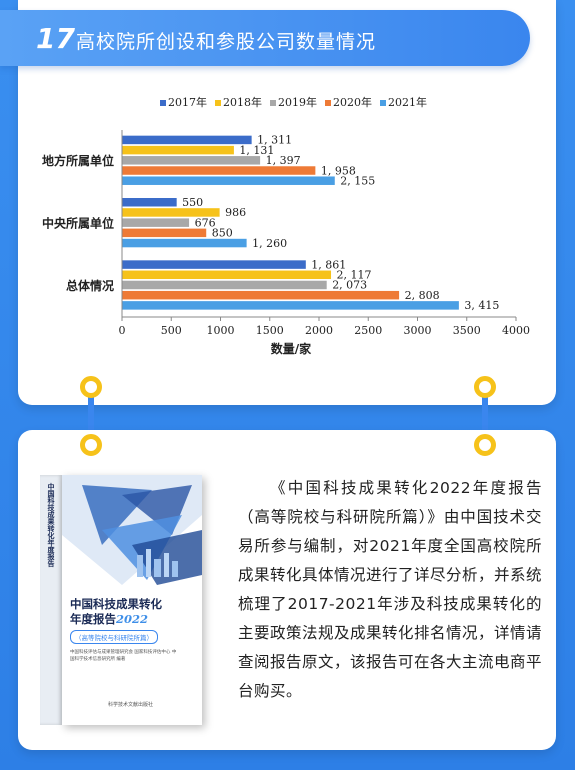 The width and height of the screenshot is (575, 770). I want to click on x-axis-label: 数量/家, so click(291, 348).